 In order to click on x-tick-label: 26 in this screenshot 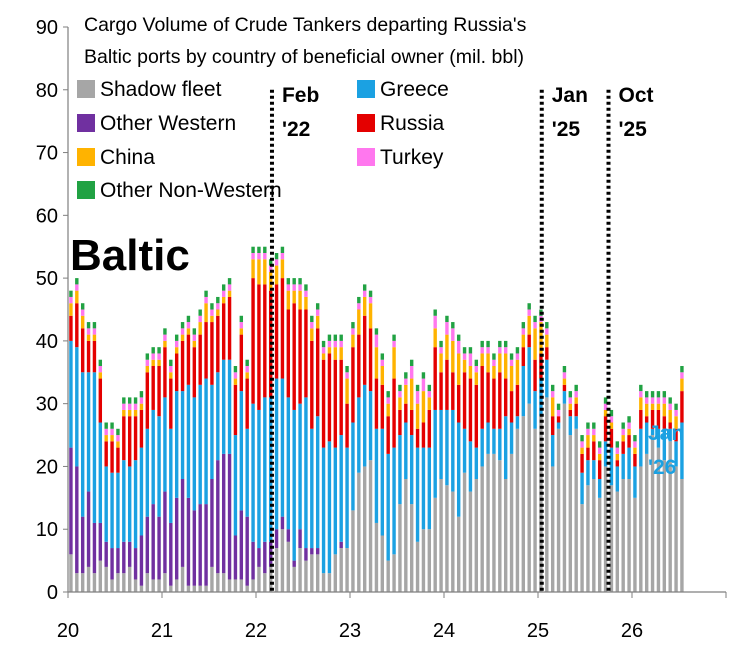, I will do `click(632, 631)`.